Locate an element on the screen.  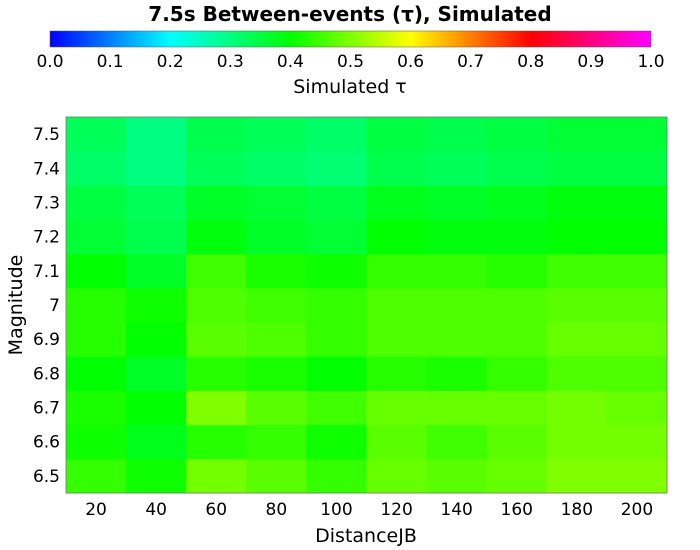
x-axis-label: DistanceJB is located at coordinates (366, 536).